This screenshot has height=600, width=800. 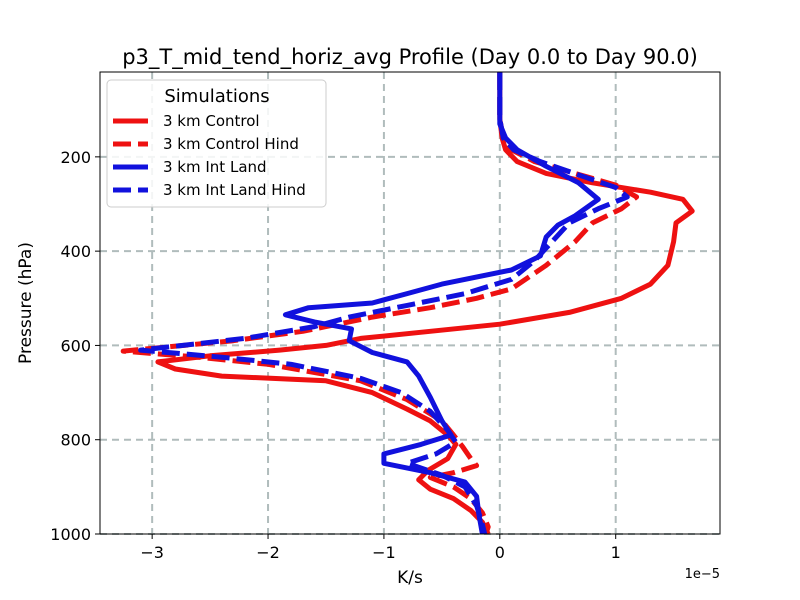 I want to click on x-axis: −3 −2 −1 0 1, so click(x=380, y=548).